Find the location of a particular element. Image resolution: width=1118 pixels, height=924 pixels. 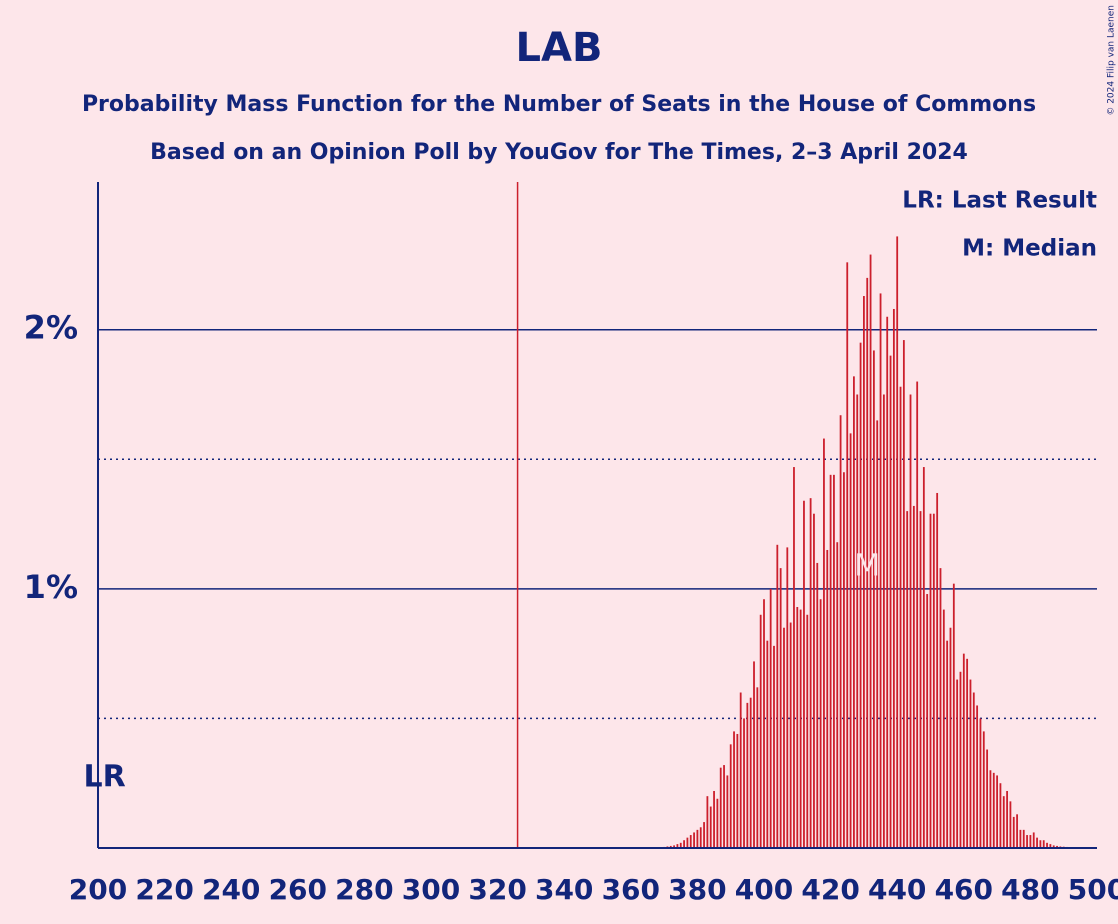

legend-entry: M: Median is located at coordinates (1029, 249).